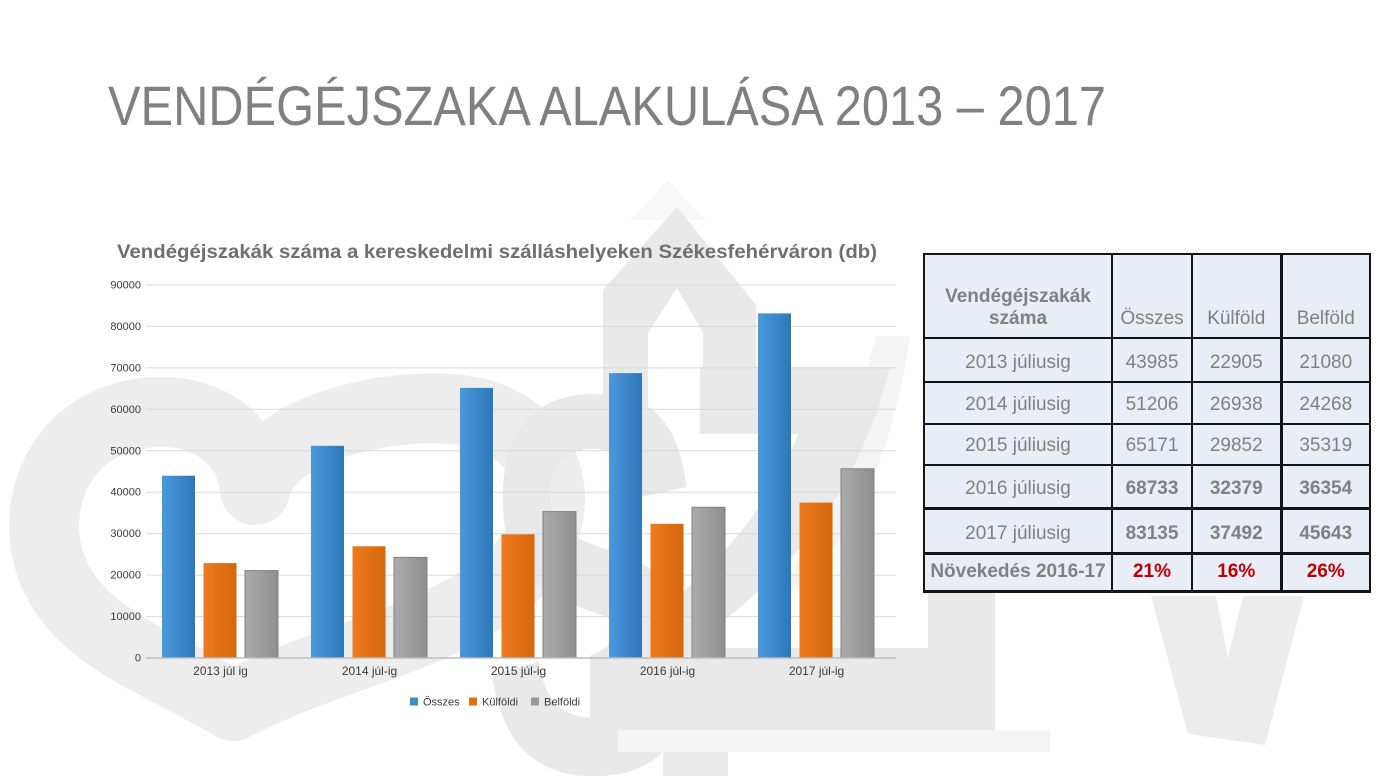 The height and width of the screenshot is (776, 1391). What do you see at coordinates (500, 703) in the screenshot?
I see `svg-text: Külföldi` at bounding box center [500, 703].